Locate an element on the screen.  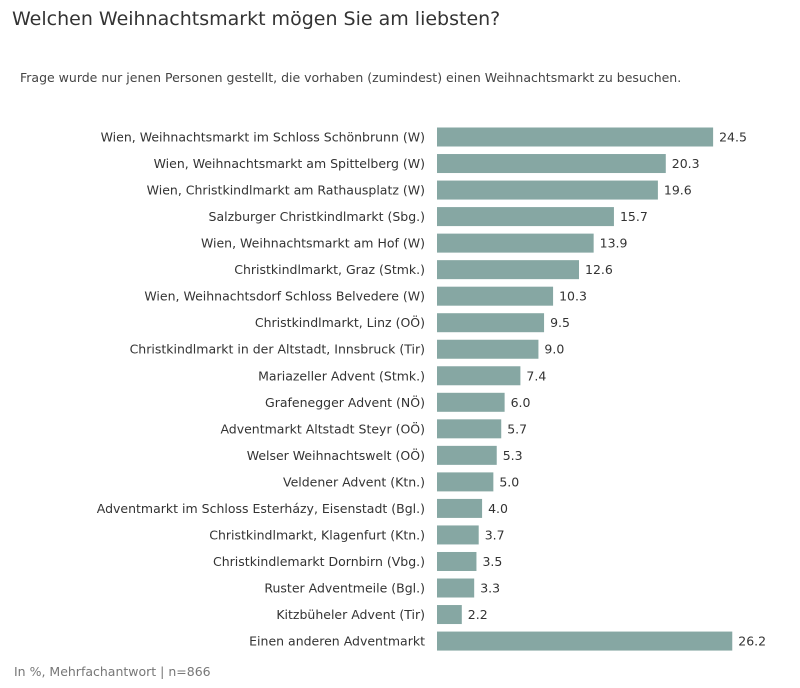
category-label: Wien, Weihnachtsmarkt am Spittelberg (W) is located at coordinates (289, 163).